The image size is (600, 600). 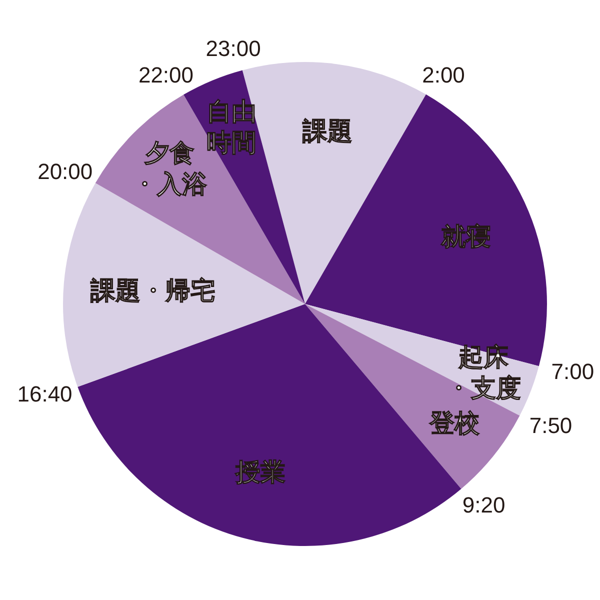 What do you see at coordinates (465, 237) in the screenshot?
I see `slice-label: 就寝` at bounding box center [465, 237].